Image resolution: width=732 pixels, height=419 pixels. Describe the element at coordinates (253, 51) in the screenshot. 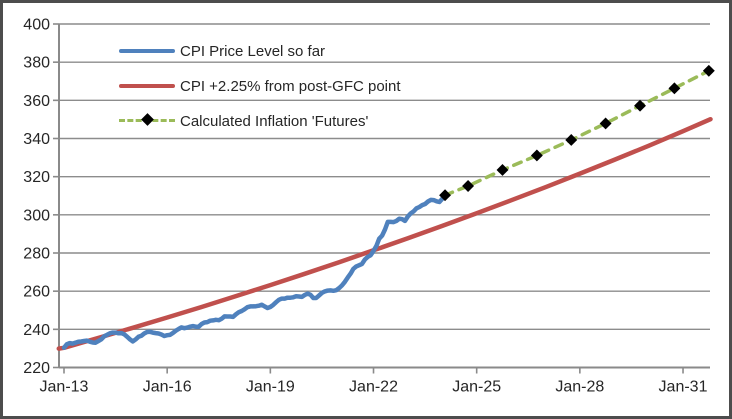

I see `legend-label: CPI Price Level so far` at that location.